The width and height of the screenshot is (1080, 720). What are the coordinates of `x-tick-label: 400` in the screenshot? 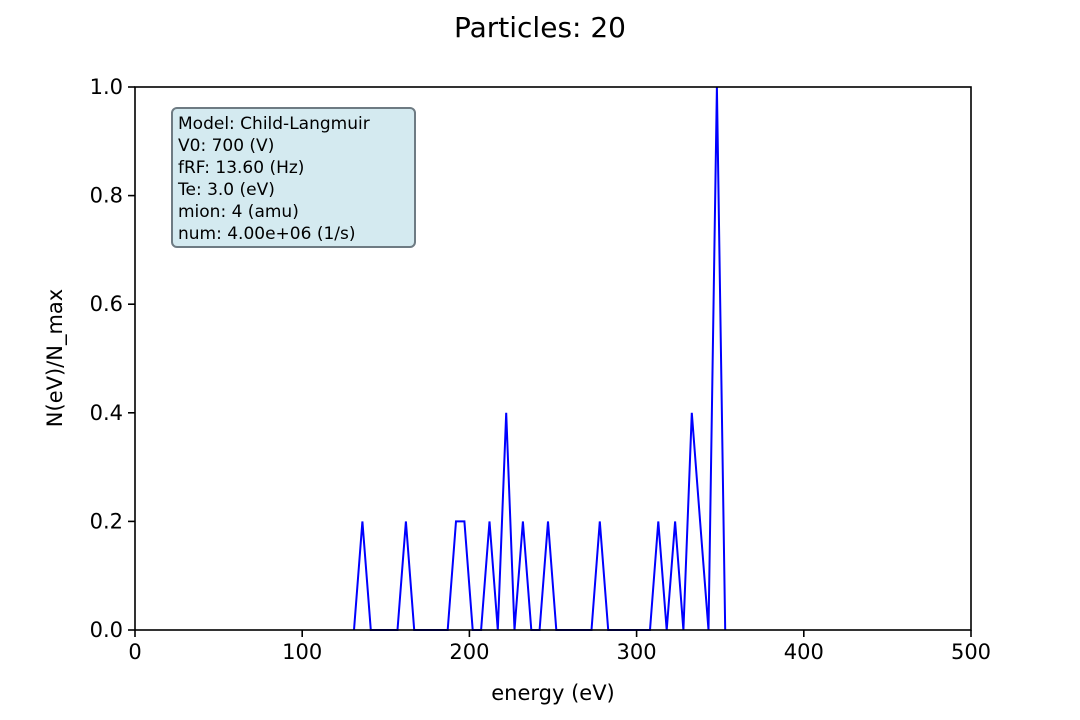 It's located at (804, 652).